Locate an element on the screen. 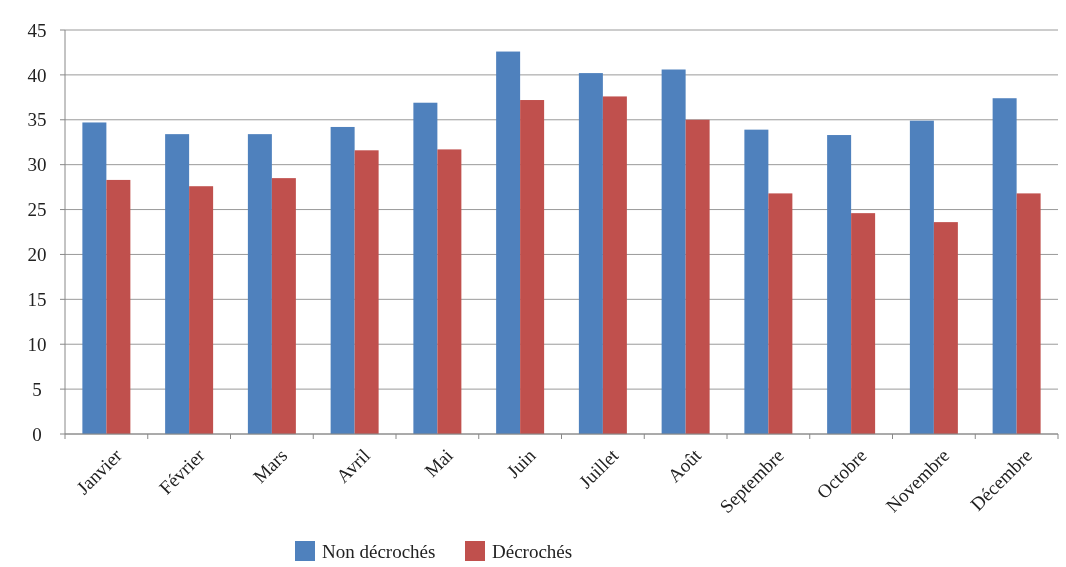 The width and height of the screenshot is (1066, 567). y-tick-label: 35 is located at coordinates (37, 120).